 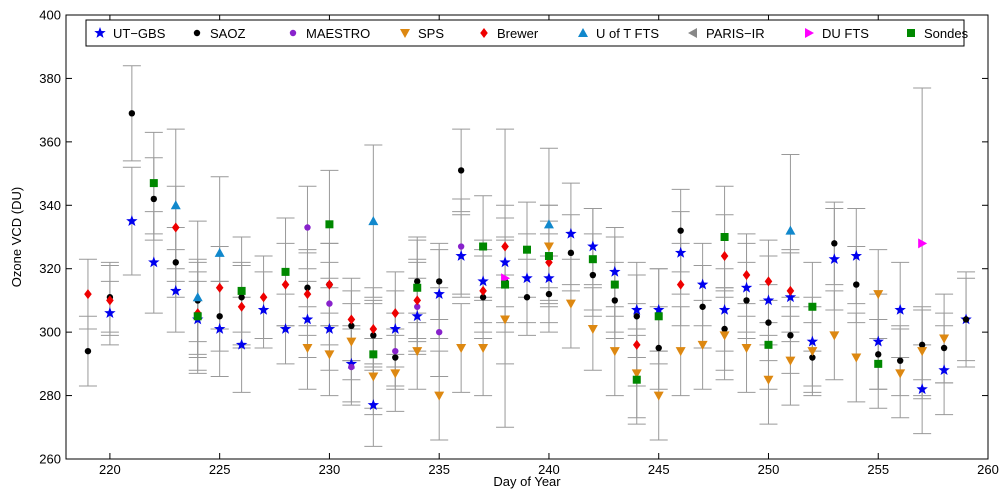 What do you see at coordinates (484, 33) in the screenshot?
I see `brewer-legend-marker` at bounding box center [484, 33].